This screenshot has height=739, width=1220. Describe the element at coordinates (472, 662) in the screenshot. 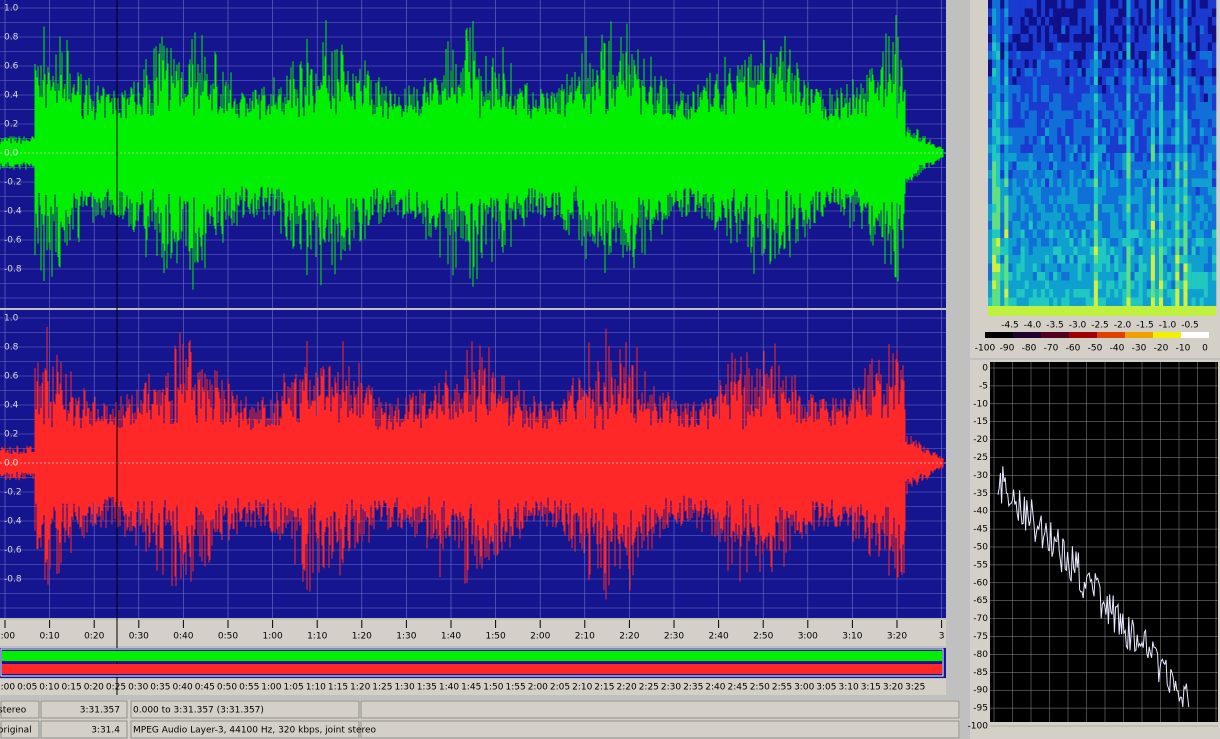

I see `overview-view` at that location.